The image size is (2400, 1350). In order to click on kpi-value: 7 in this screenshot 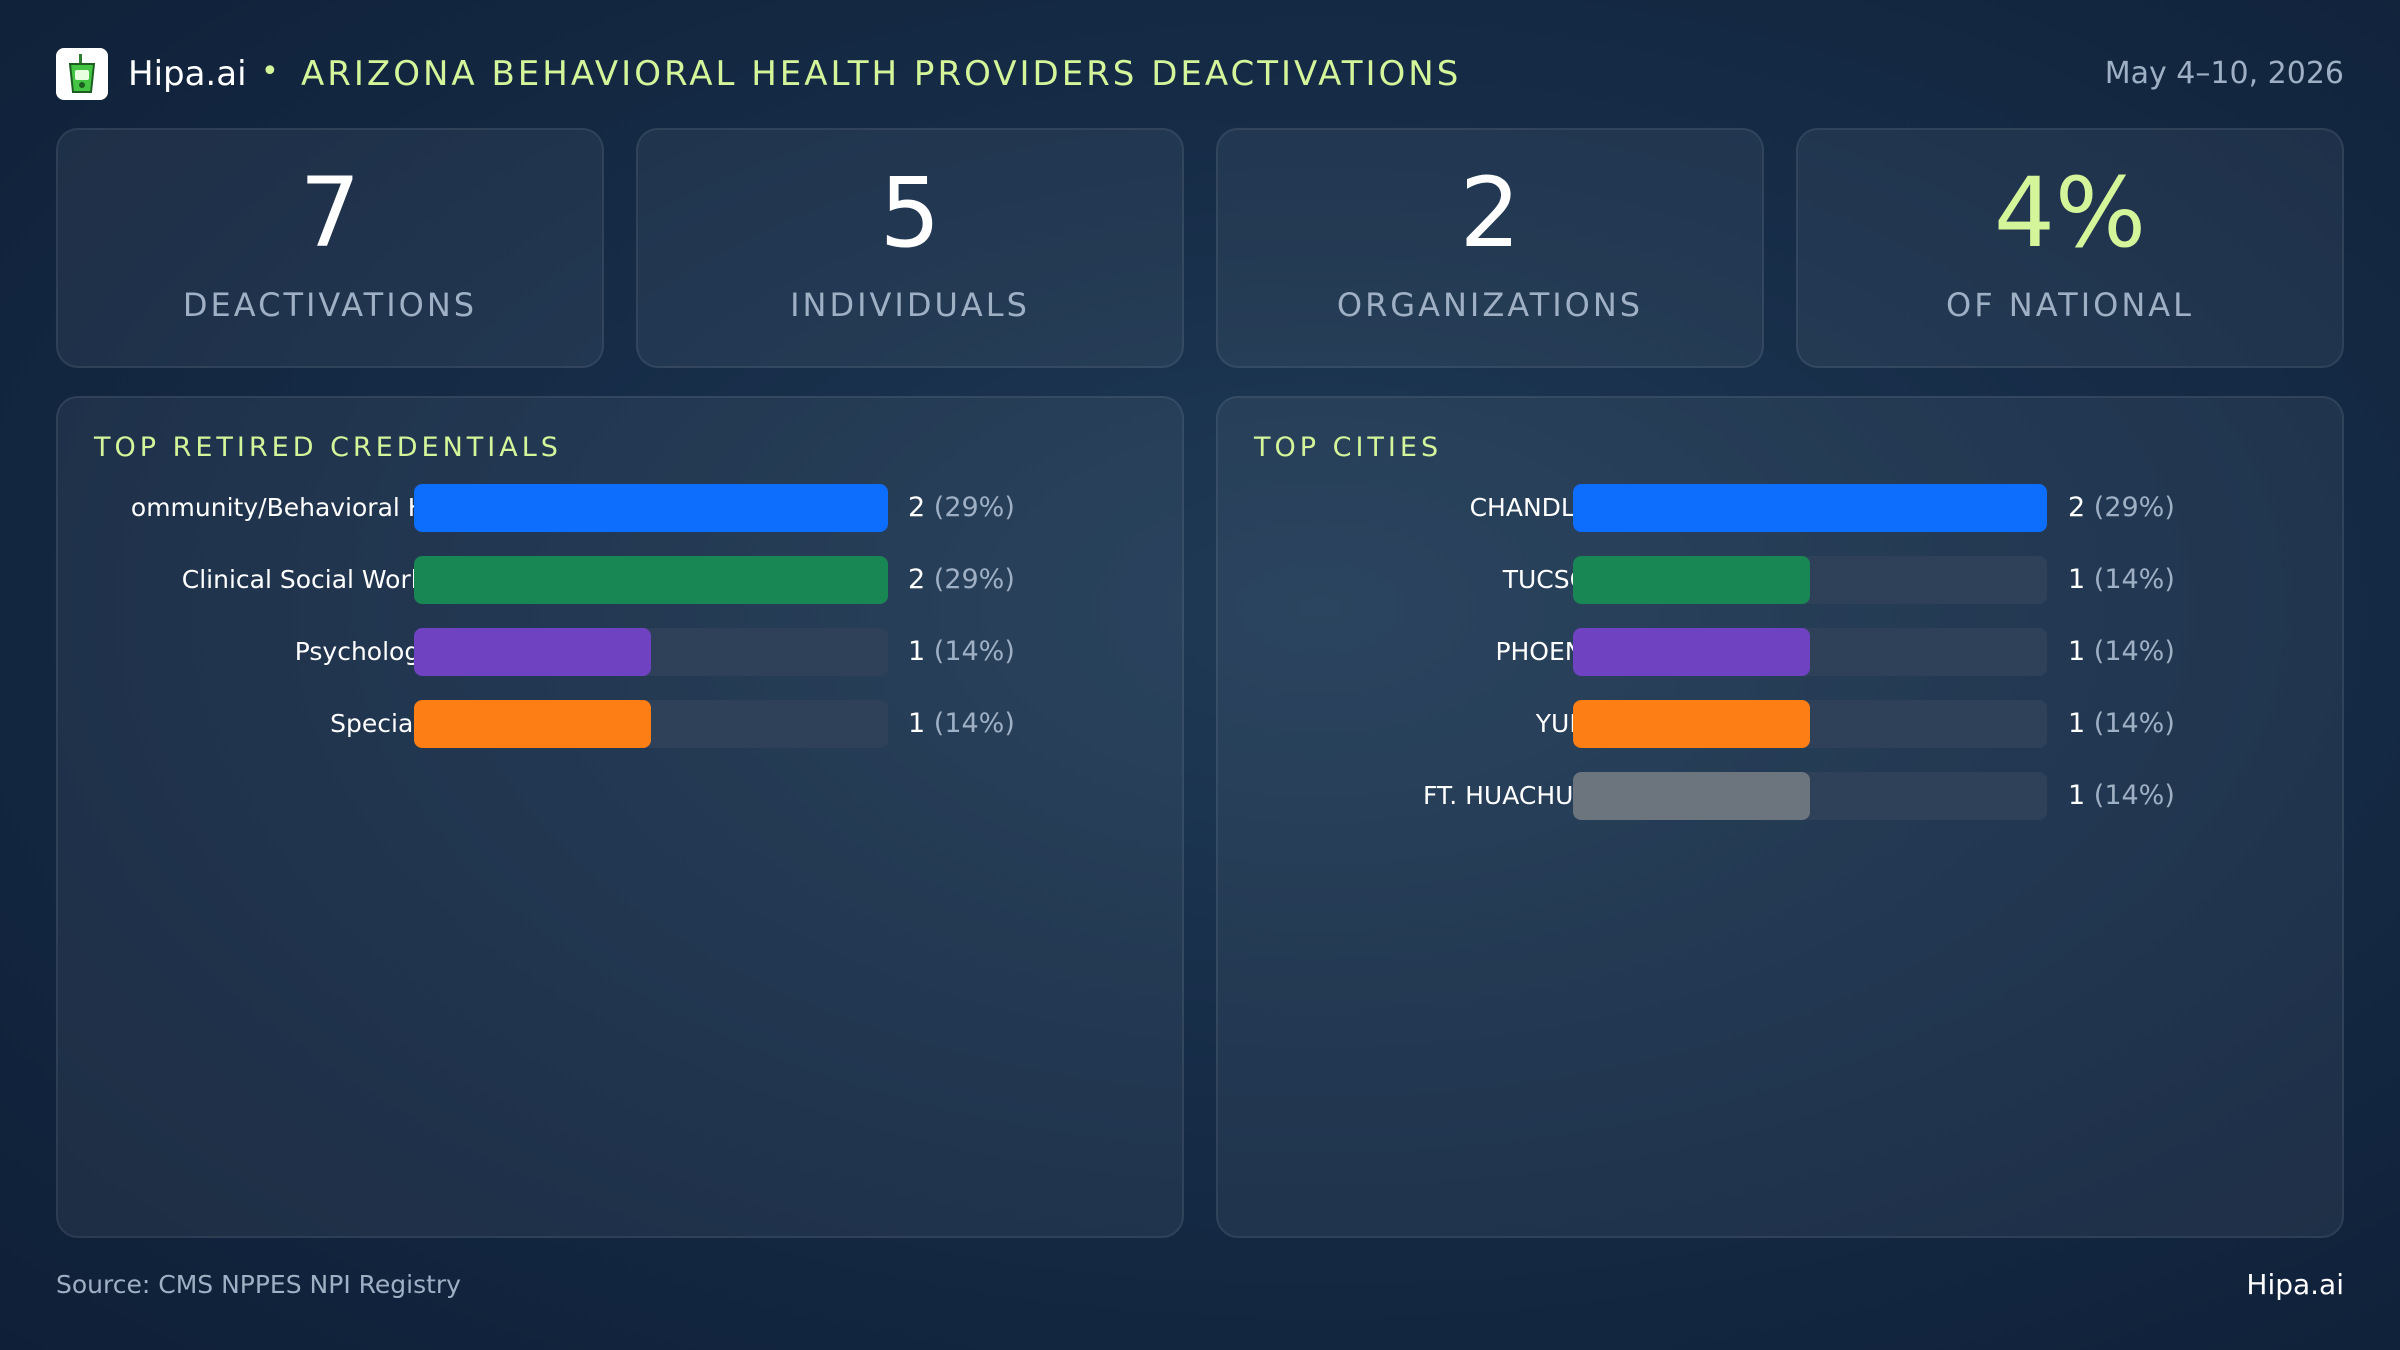, I will do `click(330, 213)`.